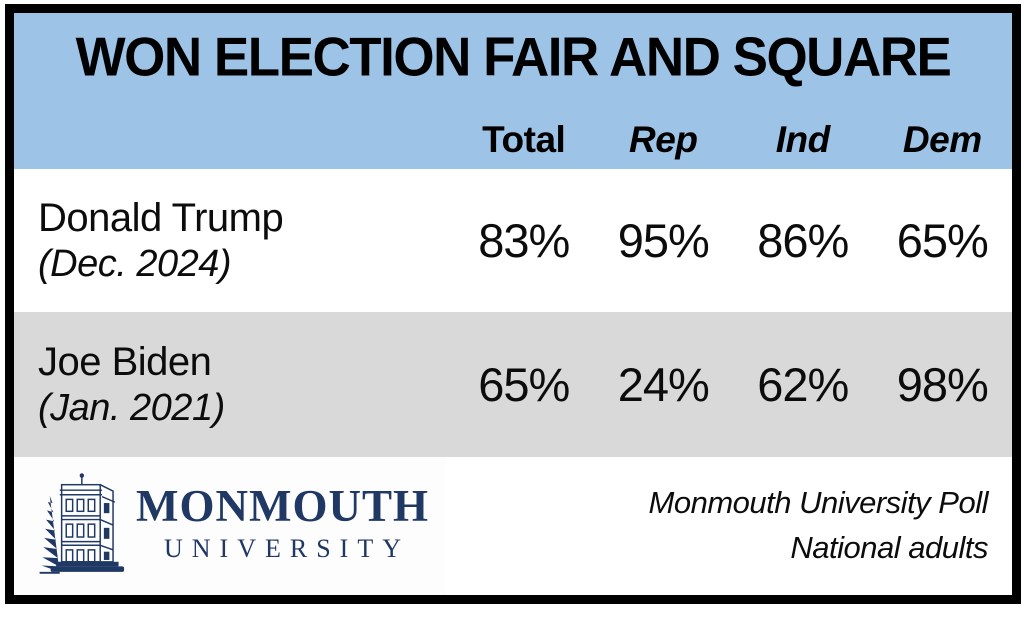  I want to click on value-cell-total: 65%, so click(524, 384).